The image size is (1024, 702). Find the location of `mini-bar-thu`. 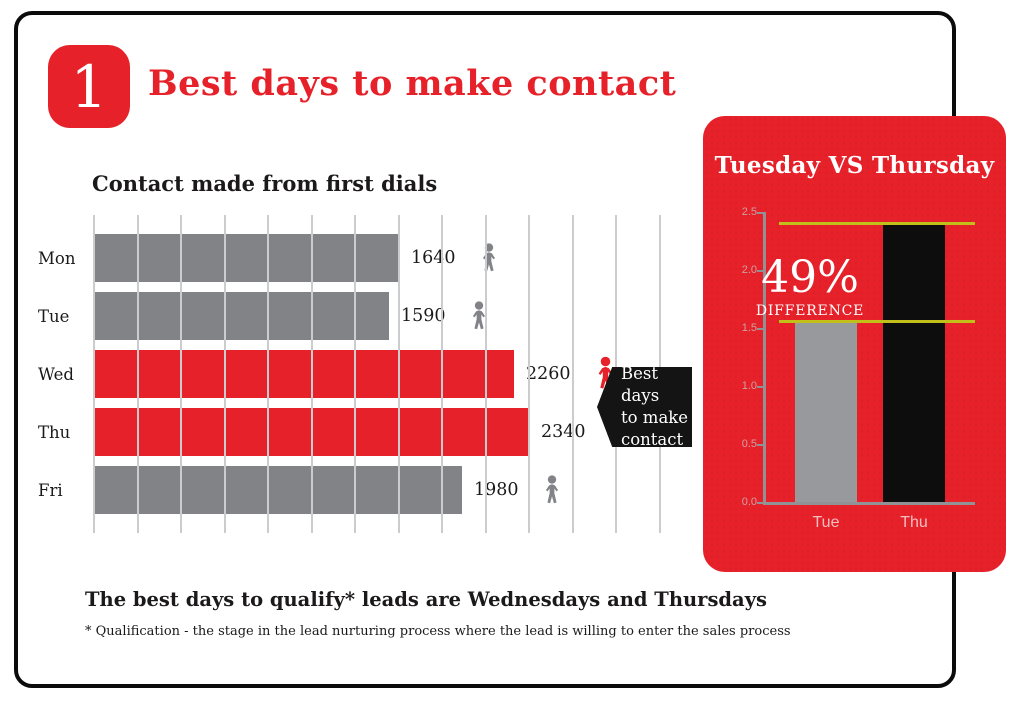

mini-bar-thu is located at coordinates (914, 362).